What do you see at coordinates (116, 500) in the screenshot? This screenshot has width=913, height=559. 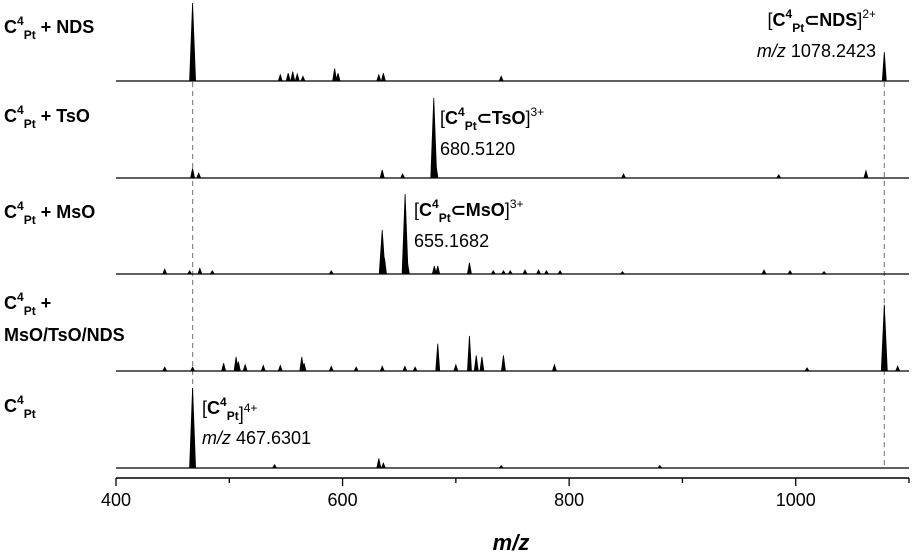 I see `x-tick-label: 400` at bounding box center [116, 500].